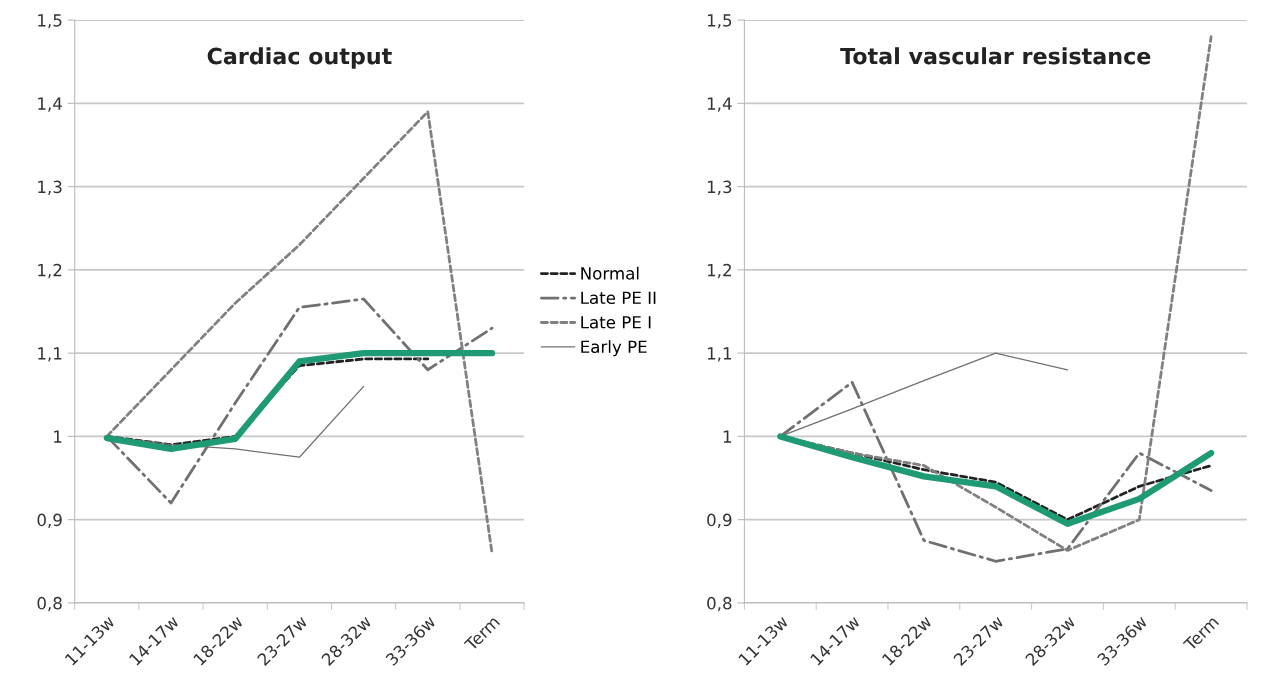  What do you see at coordinates (610, 273) in the screenshot?
I see `legend-label: Normal` at bounding box center [610, 273].